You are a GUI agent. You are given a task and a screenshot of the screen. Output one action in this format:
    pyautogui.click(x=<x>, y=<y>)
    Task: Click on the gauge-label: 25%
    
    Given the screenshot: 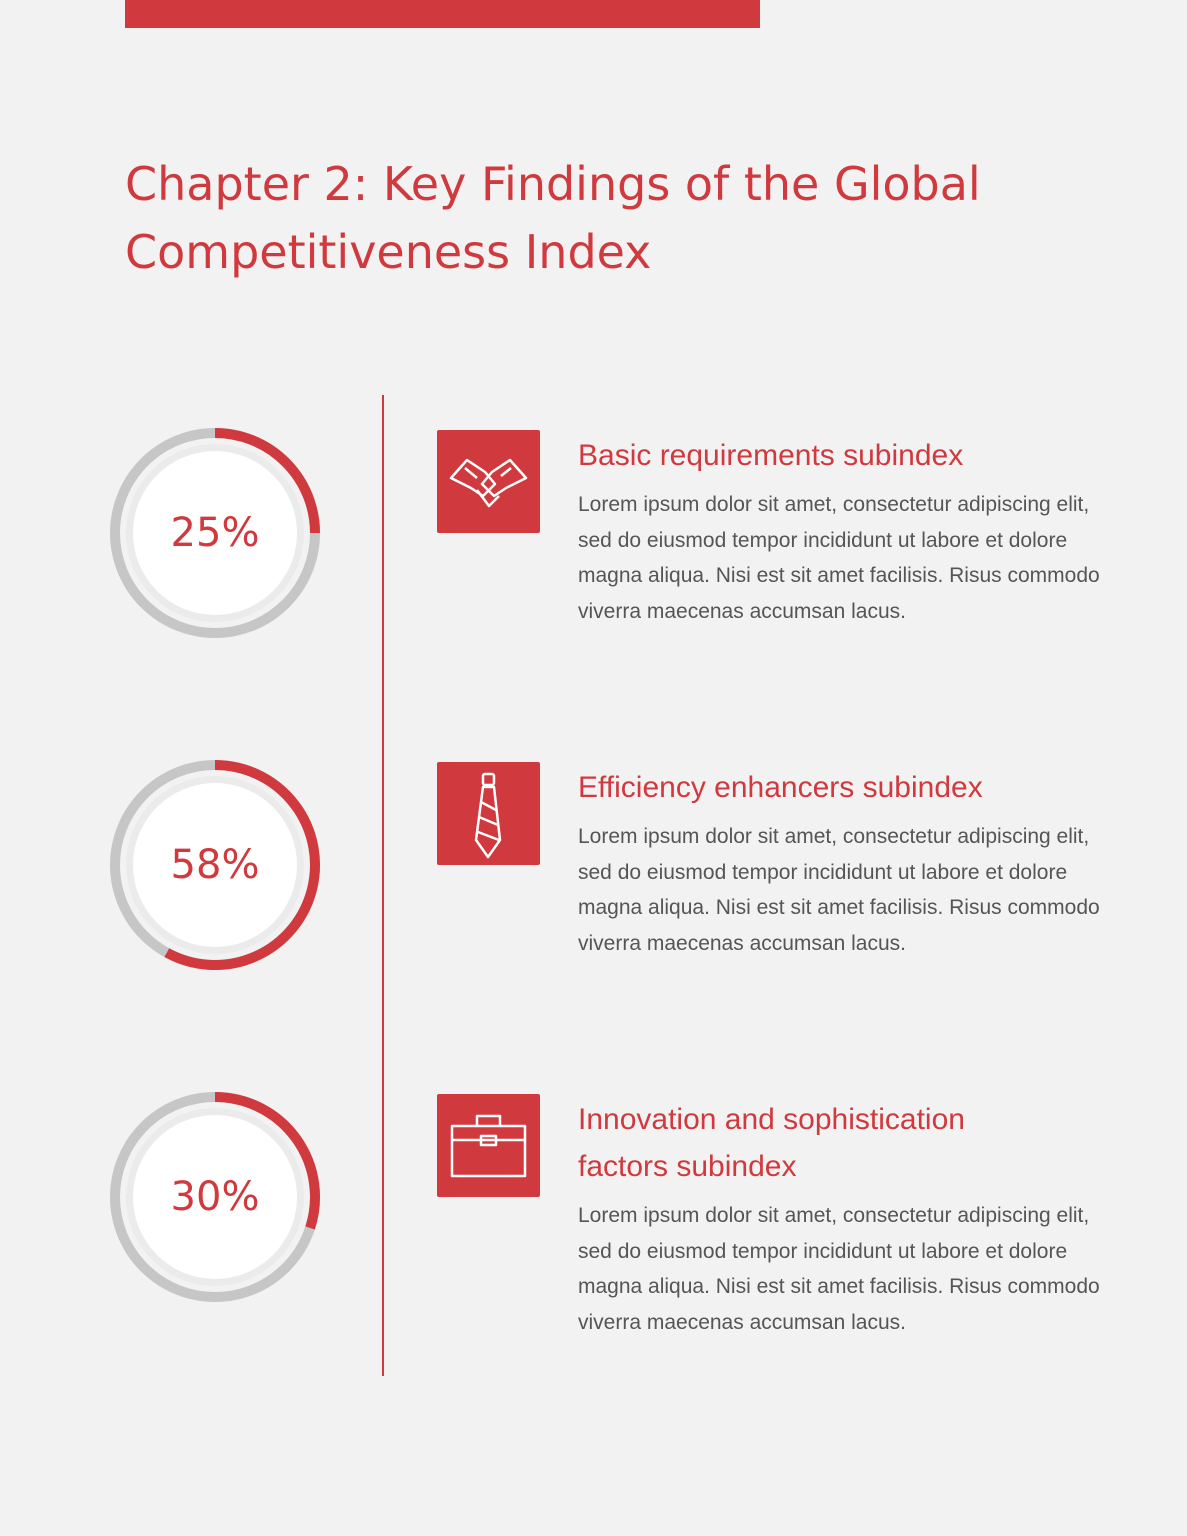 What is the action you would take?
    pyautogui.click(x=215, y=533)
    